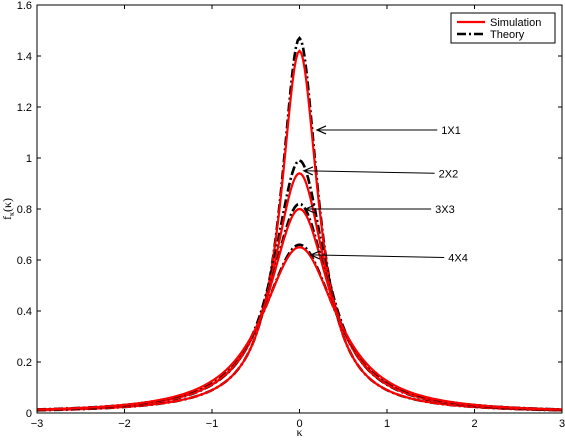 Image resolution: width=565 pixels, height=441 pixels. Describe the element at coordinates (29, 159) in the screenshot. I see `y-tick-label: 1` at that location.